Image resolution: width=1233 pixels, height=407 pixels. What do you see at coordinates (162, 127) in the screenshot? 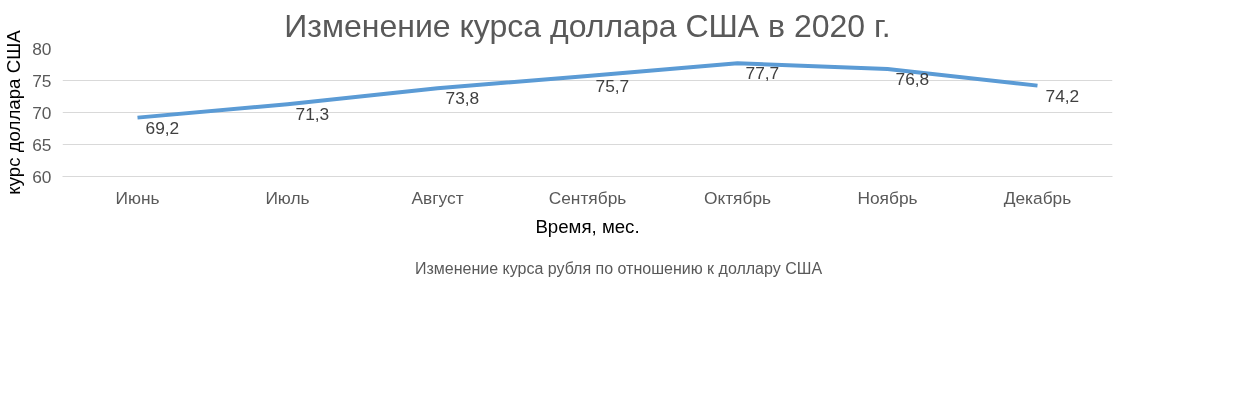
I see `data-label: 69,2` at bounding box center [162, 127].